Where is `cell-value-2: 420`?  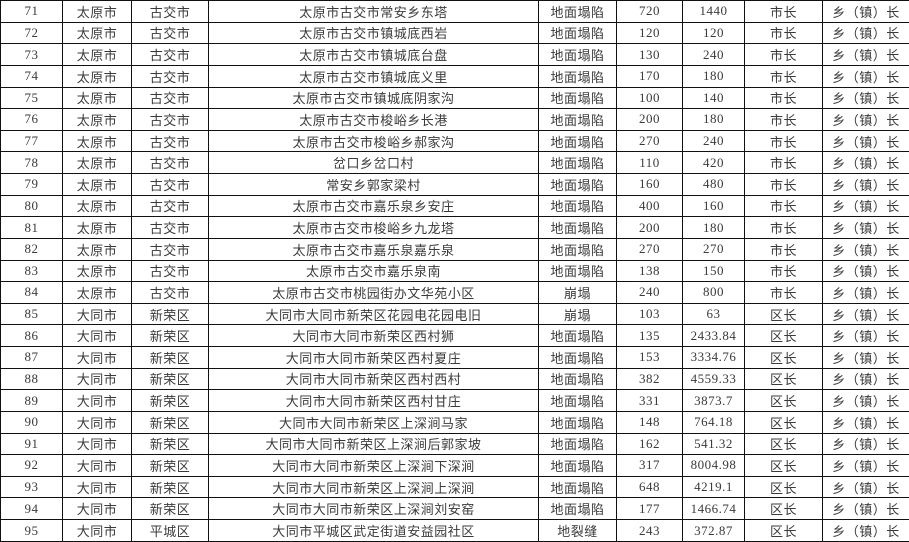 cell-value-2: 420 is located at coordinates (713, 162).